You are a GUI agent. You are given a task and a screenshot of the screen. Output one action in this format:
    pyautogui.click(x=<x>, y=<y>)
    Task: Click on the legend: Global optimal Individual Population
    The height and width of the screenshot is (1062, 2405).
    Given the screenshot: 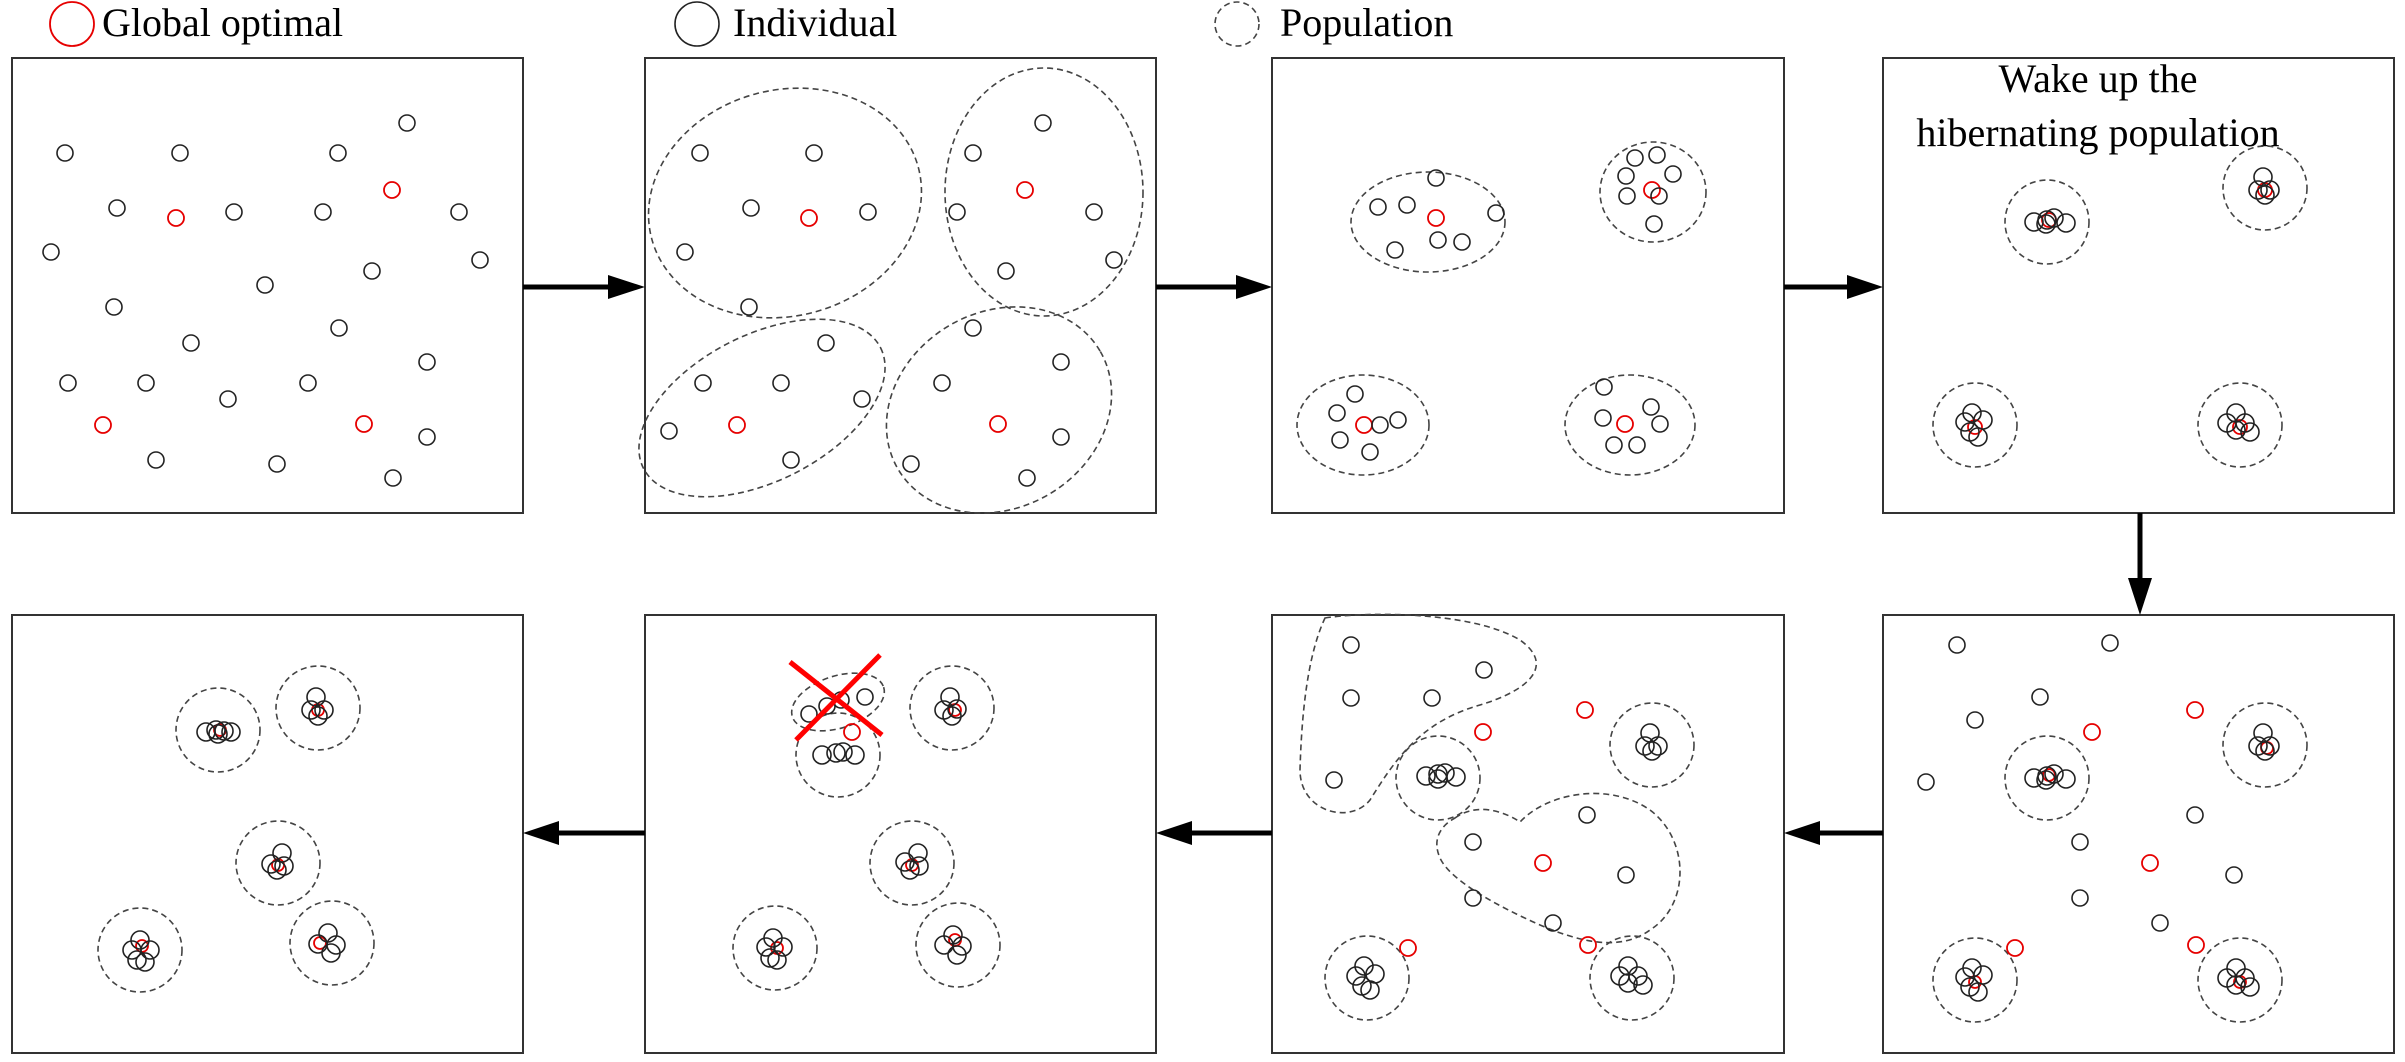 What is the action you would take?
    pyautogui.click(x=751, y=23)
    